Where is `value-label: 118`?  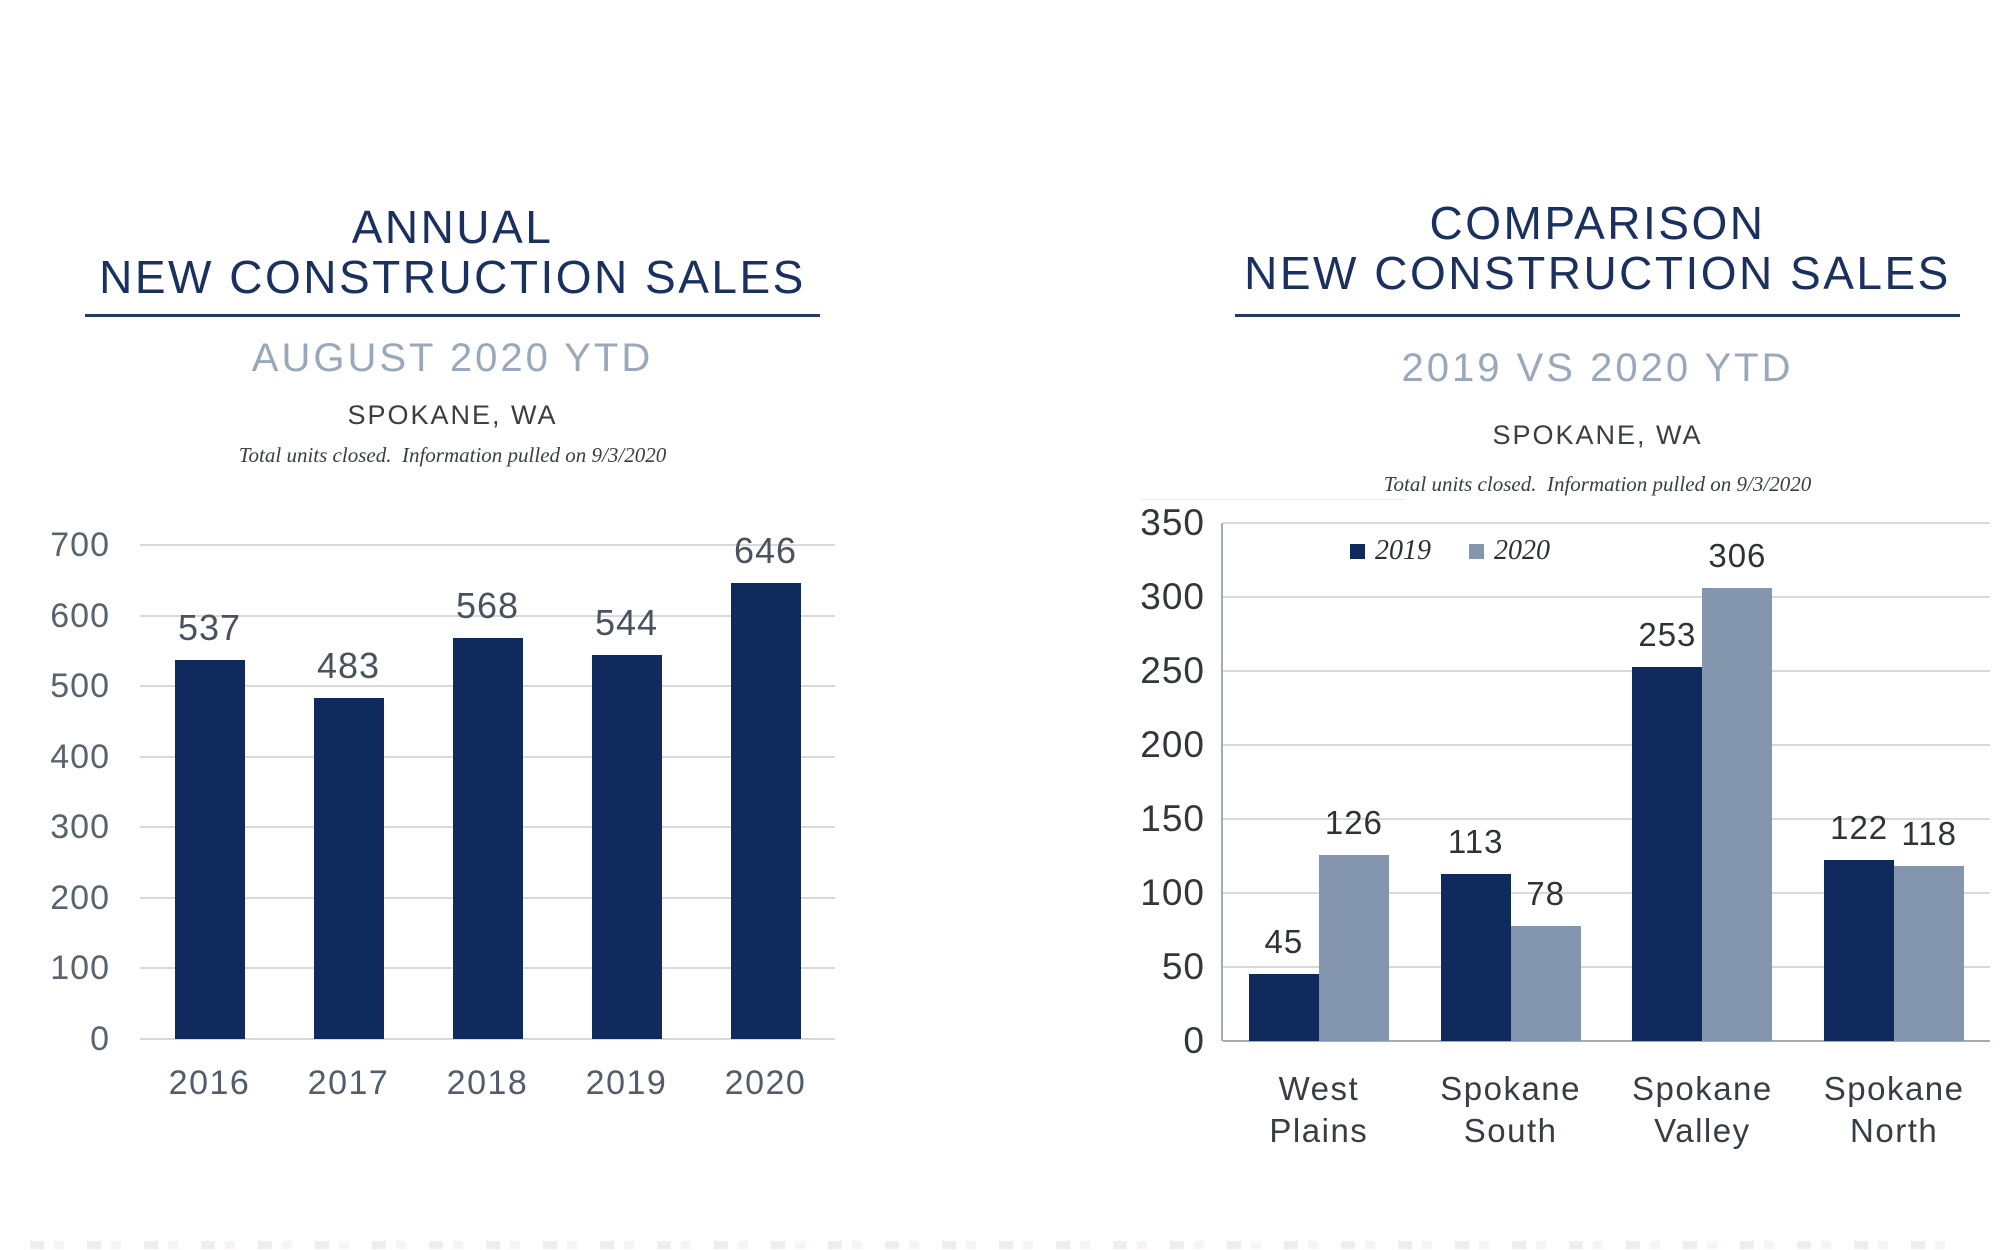 value-label: 118 is located at coordinates (1929, 834).